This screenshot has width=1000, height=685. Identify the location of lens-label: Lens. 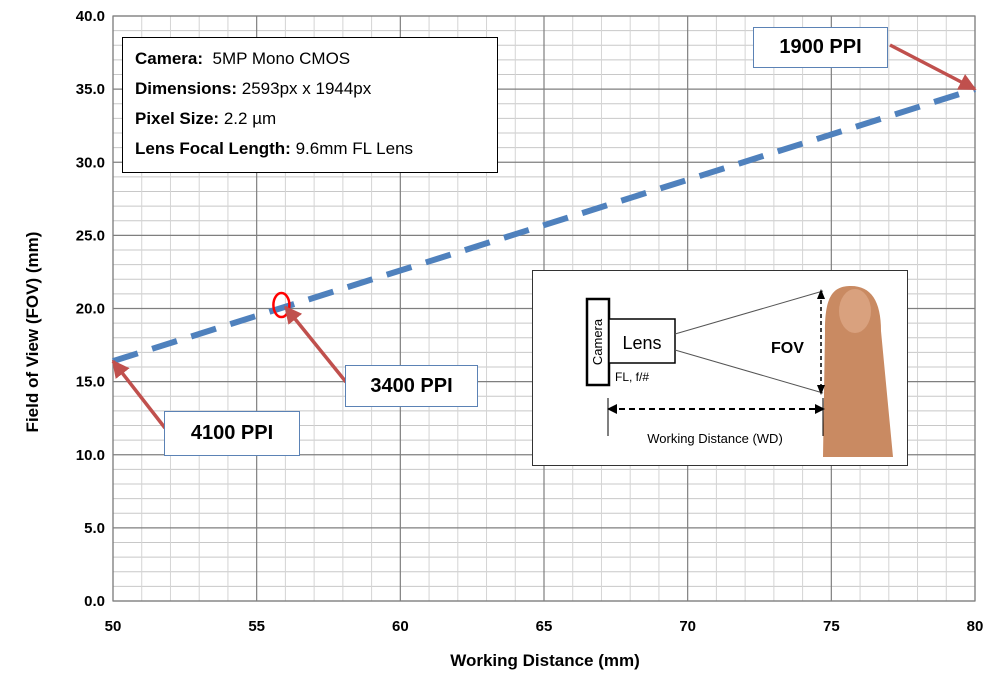
(641, 343).